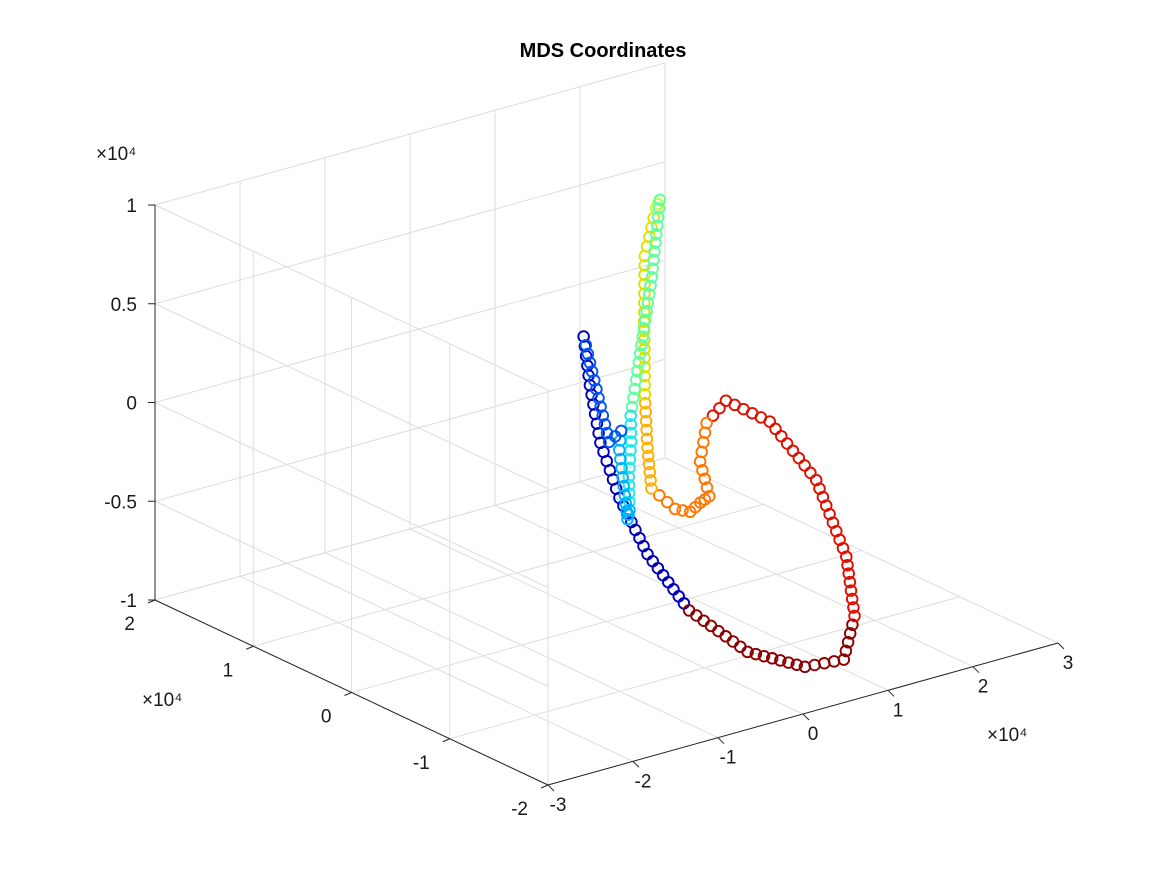 This screenshot has height=875, width=1167. Describe the element at coordinates (1007, 735) in the screenshot. I see `x-axis-exponent-label: ×10⁴` at that location.